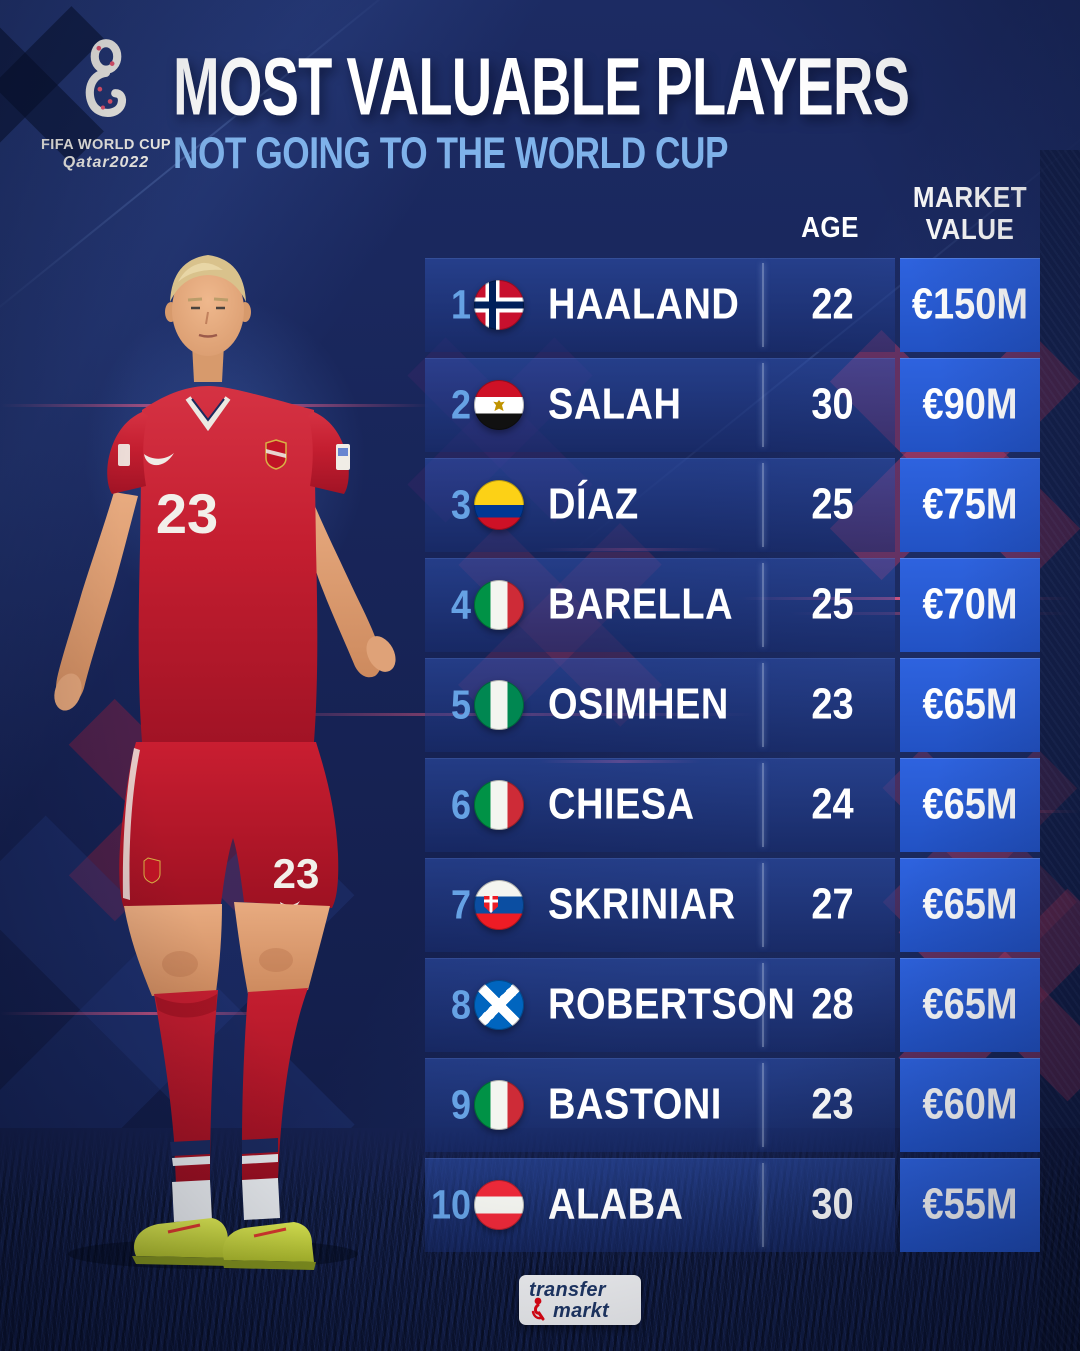  What do you see at coordinates (672, 1004) in the screenshot?
I see `player-name: ROBERTSON` at bounding box center [672, 1004].